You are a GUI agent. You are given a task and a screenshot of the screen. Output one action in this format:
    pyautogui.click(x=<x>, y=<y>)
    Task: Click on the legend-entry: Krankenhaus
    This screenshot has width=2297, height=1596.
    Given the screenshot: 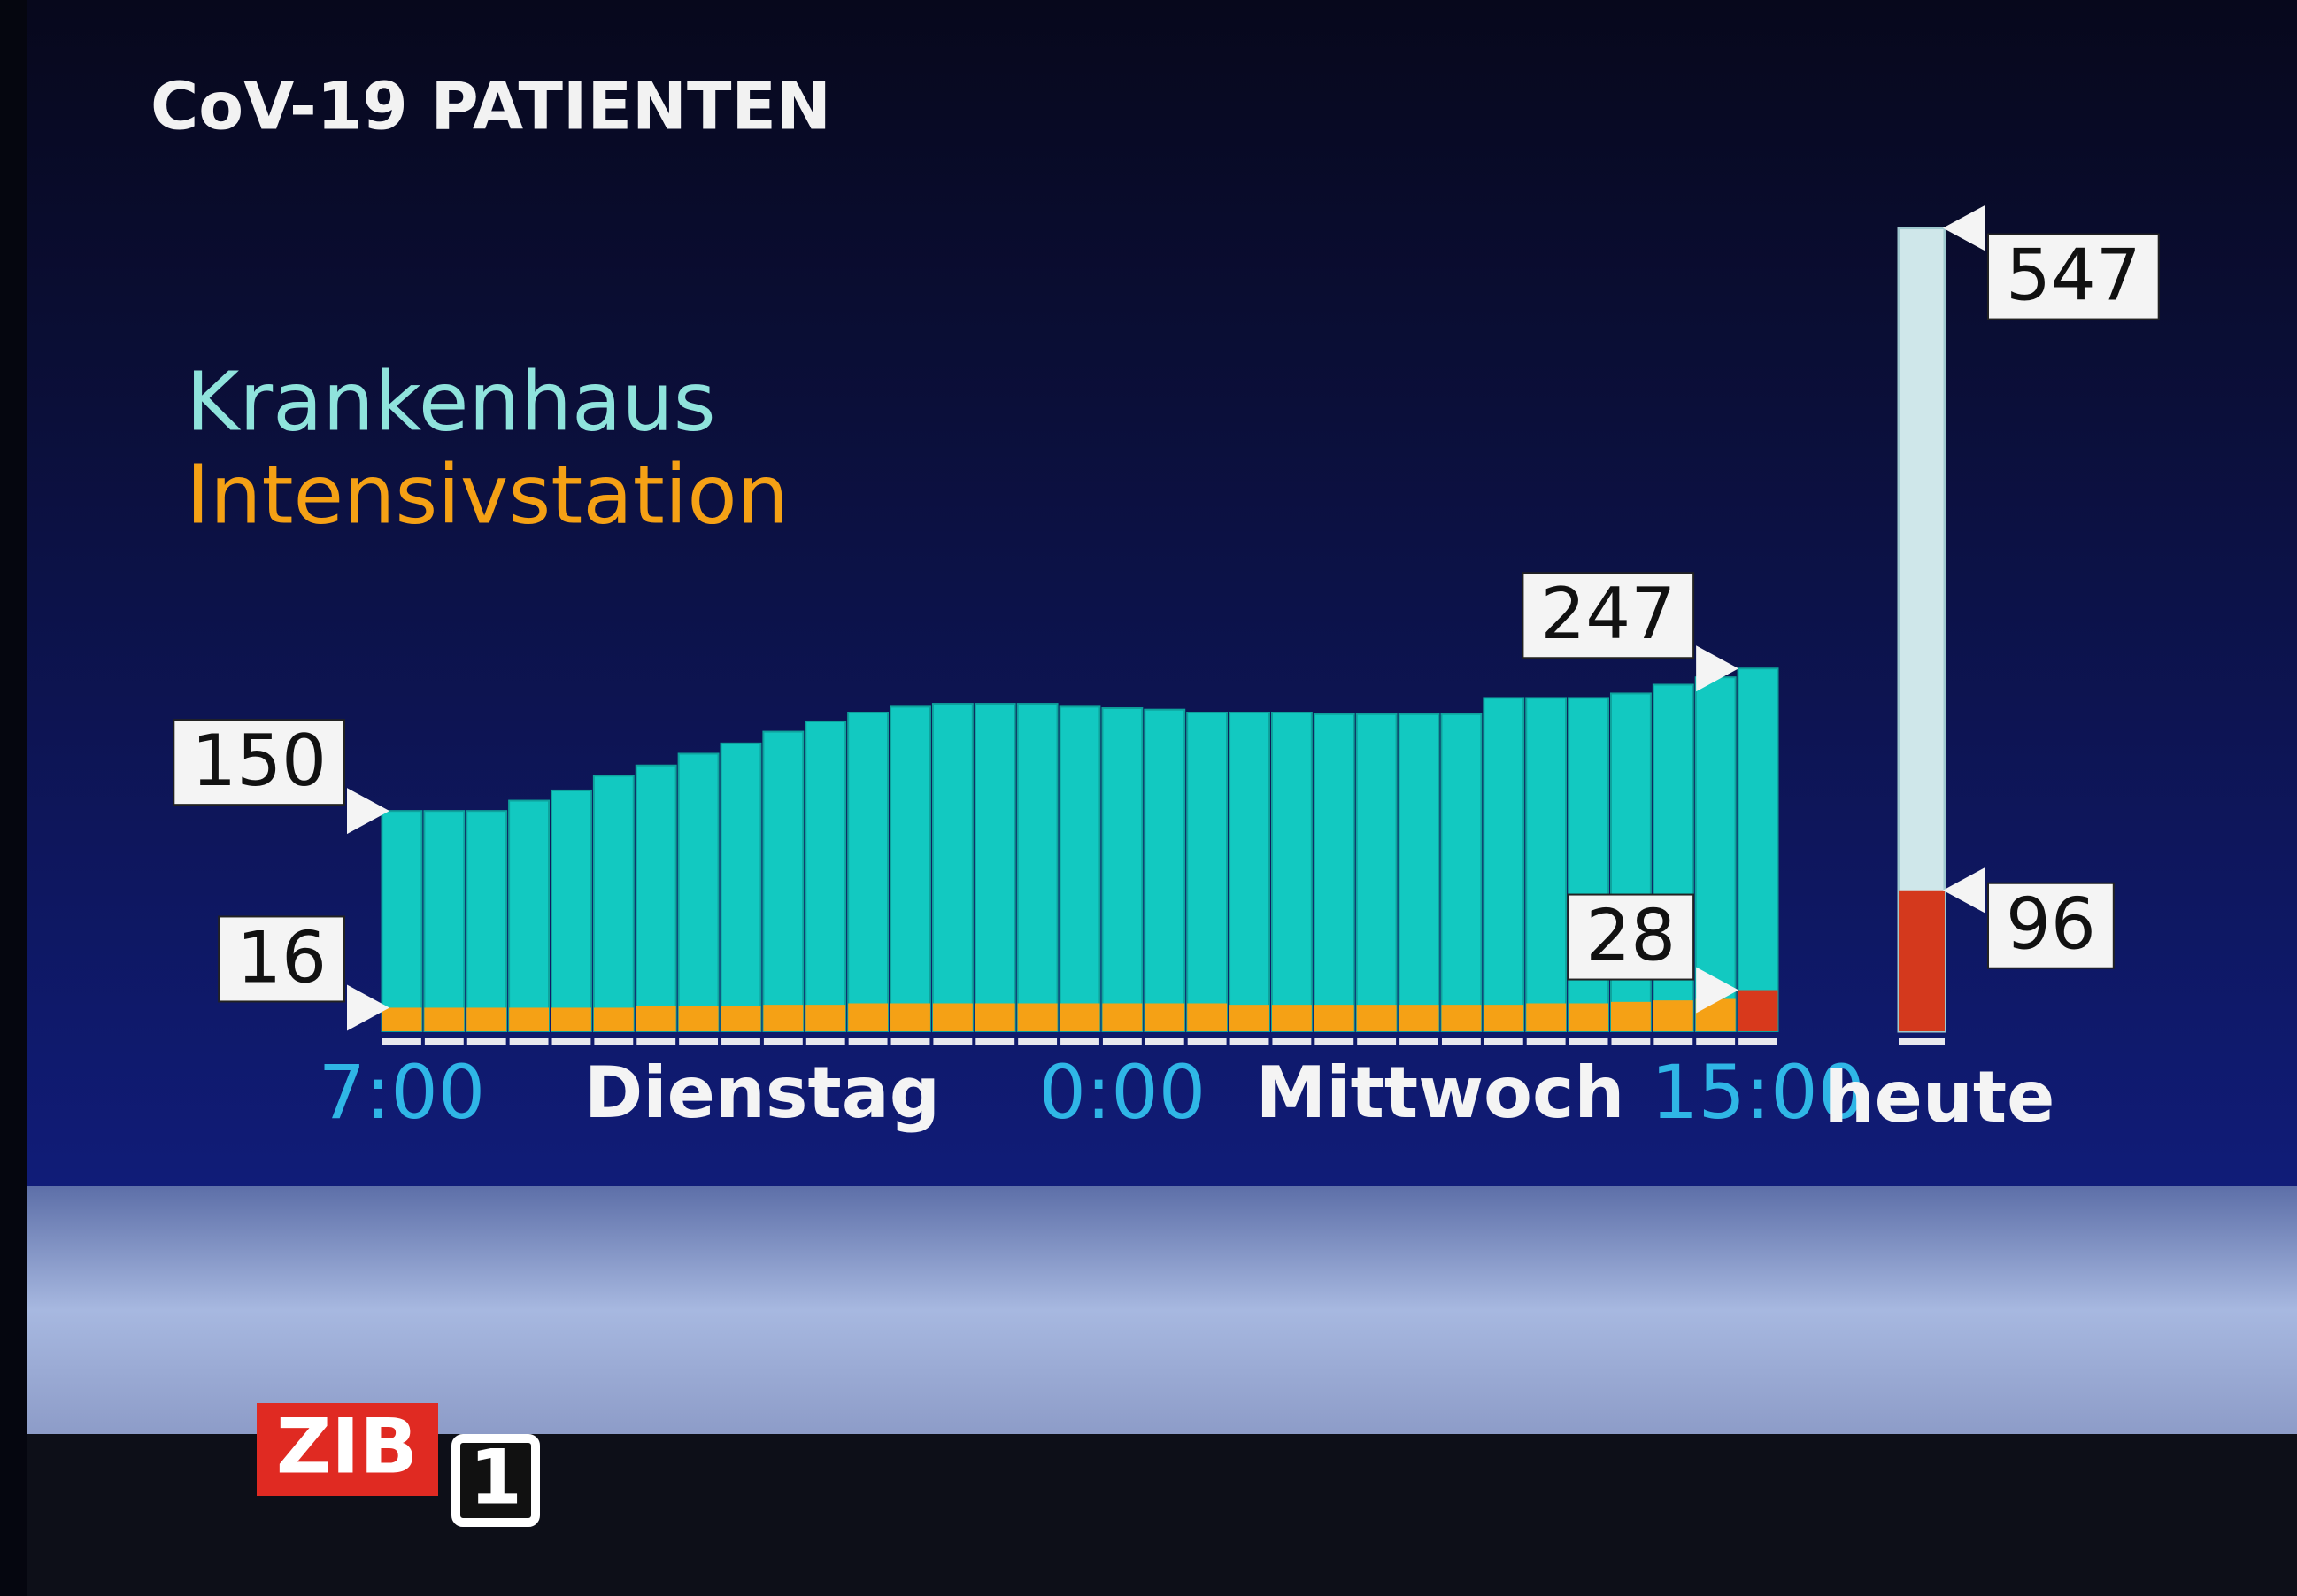 What is the action you would take?
    pyautogui.click(x=451, y=401)
    